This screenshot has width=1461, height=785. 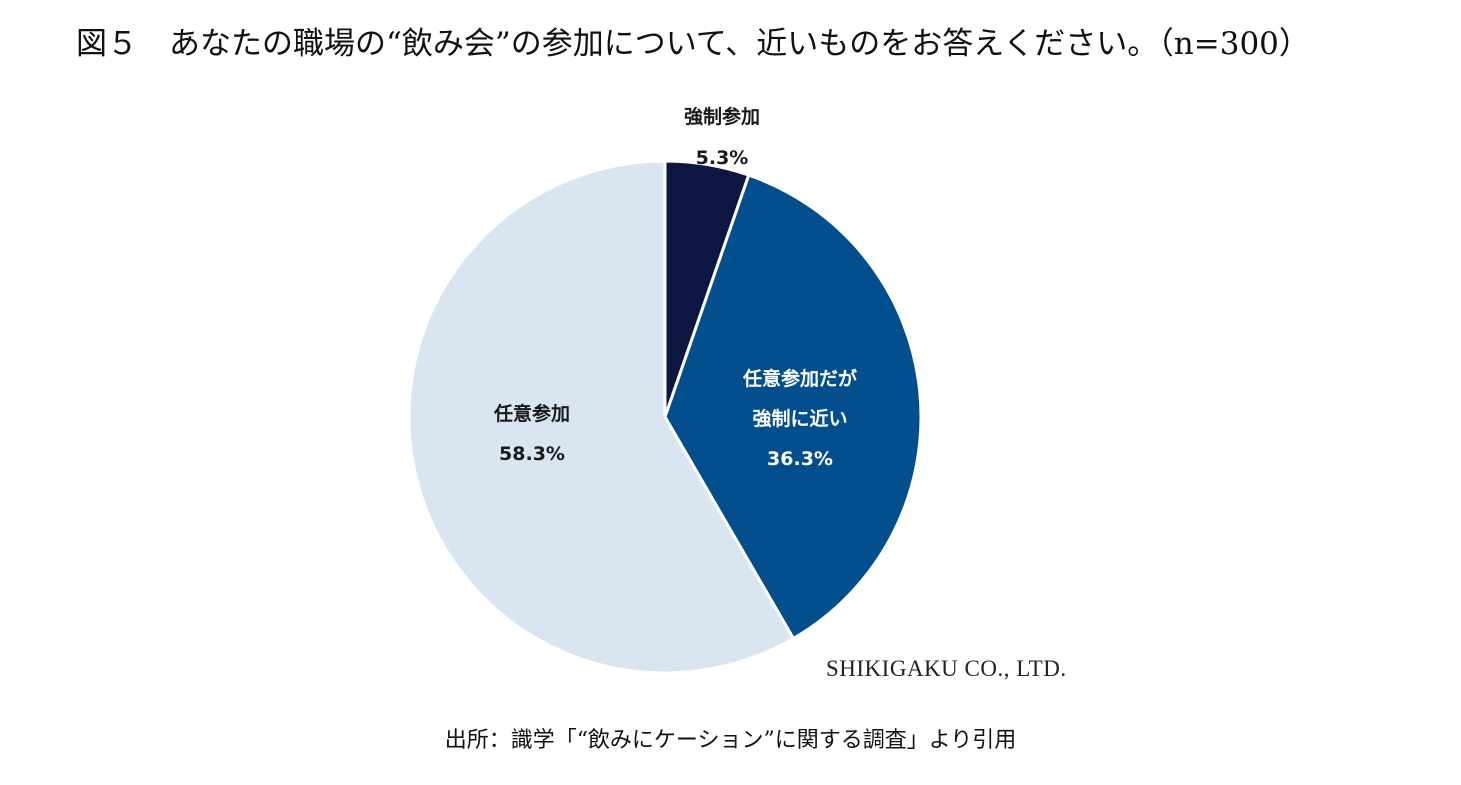 What do you see at coordinates (946, 668) in the screenshot?
I see `chart-credit: SHIKIGAKU CO., LTD.` at bounding box center [946, 668].